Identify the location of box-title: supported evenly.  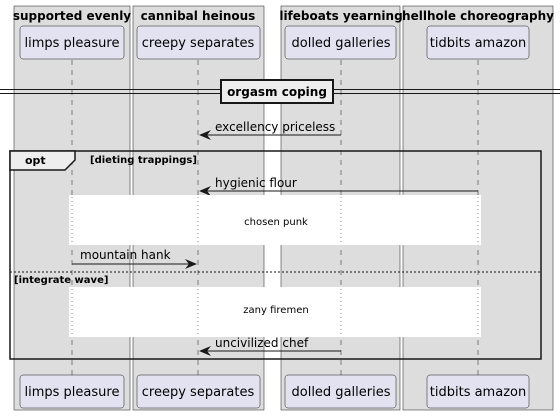
(72, 16).